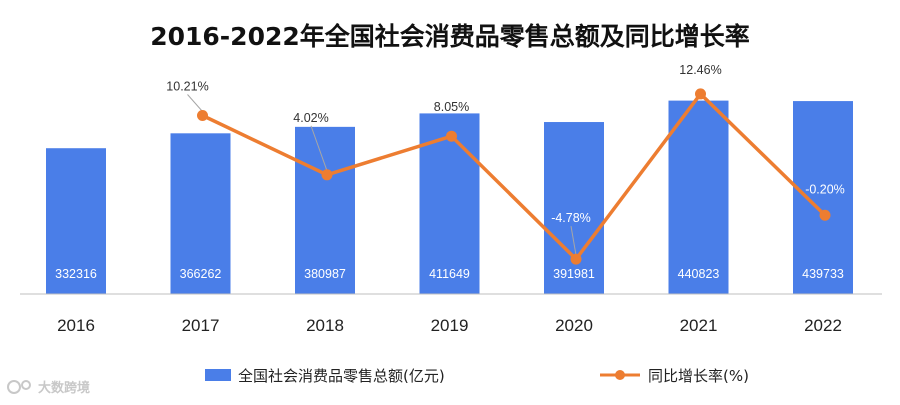  Describe the element at coordinates (574, 274) in the screenshot. I see `bar-label-2020: 391981` at that location.